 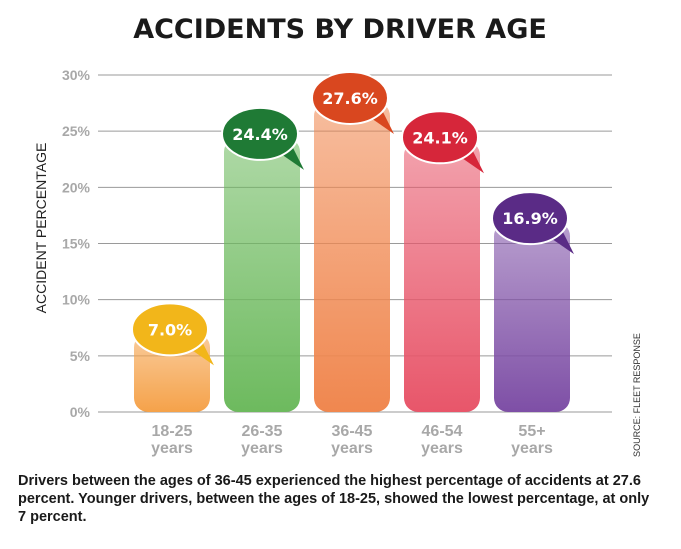 I want to click on x-tick-label: 18-25 years, so click(x=172, y=440).